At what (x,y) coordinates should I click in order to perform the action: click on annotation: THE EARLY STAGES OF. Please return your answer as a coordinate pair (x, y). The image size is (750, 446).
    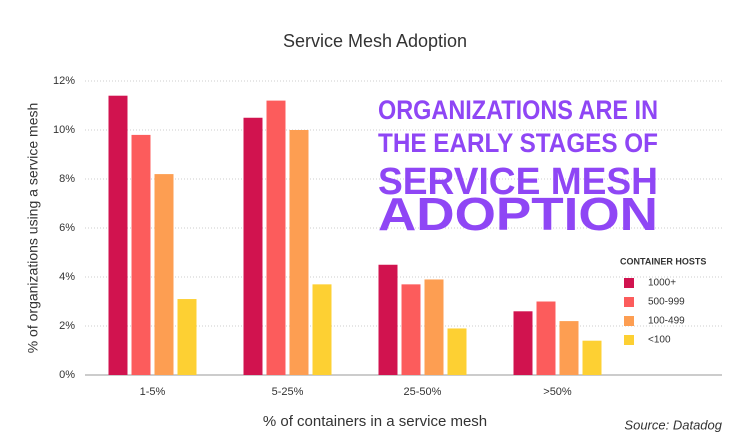
    Looking at the image, I should click on (518, 143).